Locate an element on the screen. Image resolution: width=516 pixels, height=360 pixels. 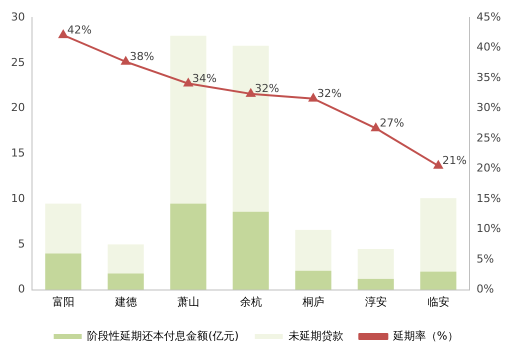
data-label: 38% is located at coordinates (142, 57).